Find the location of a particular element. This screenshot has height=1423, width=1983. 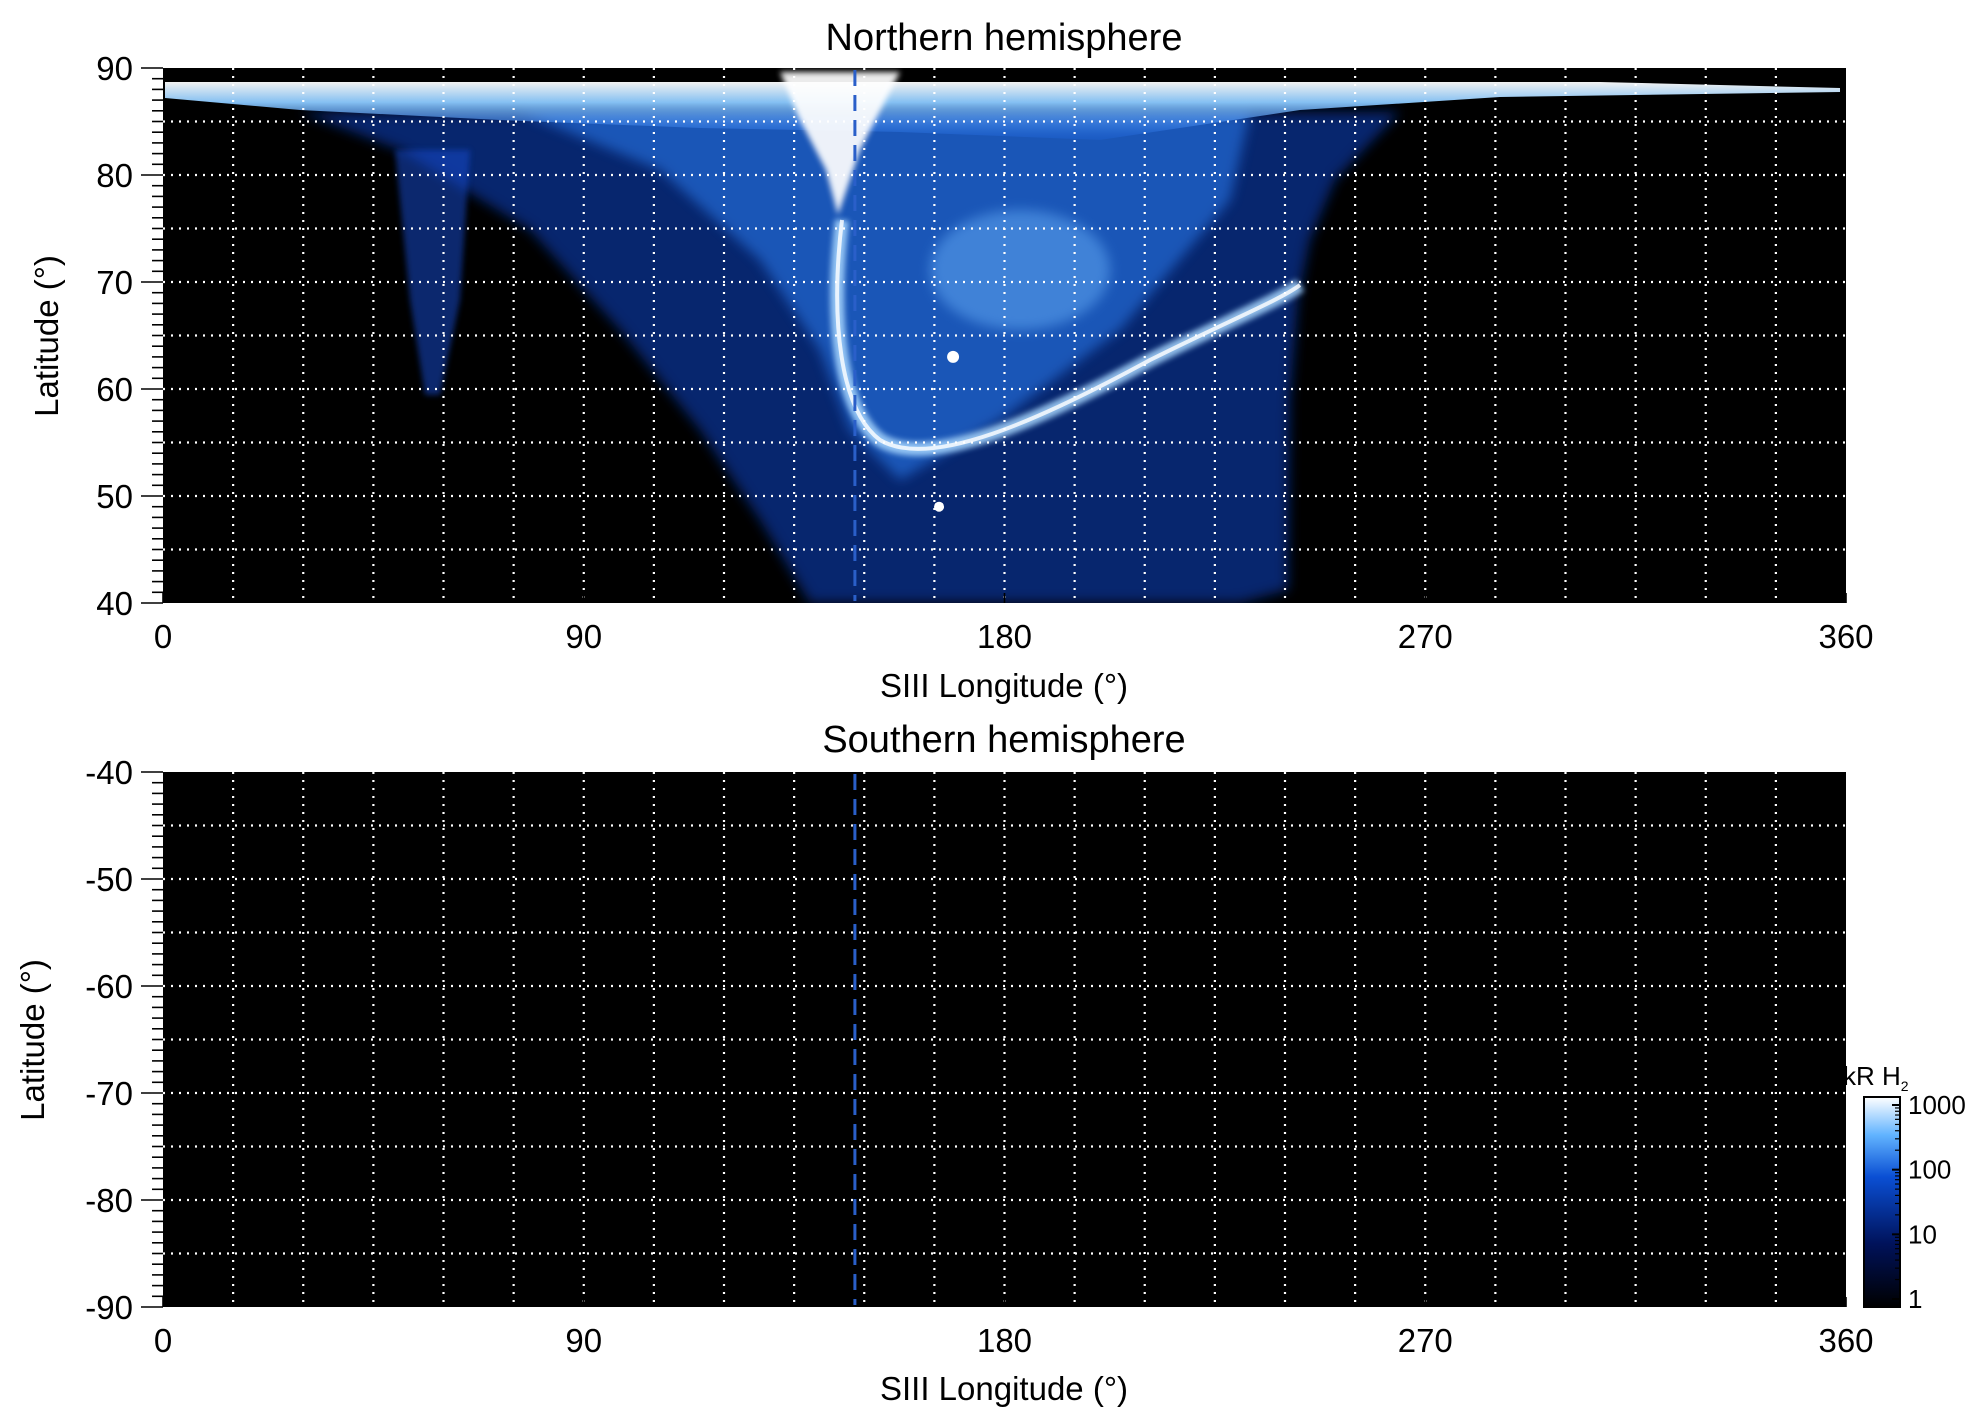

x-ticks-south: 0 90 180 270 360 is located at coordinates (1014, 1328).